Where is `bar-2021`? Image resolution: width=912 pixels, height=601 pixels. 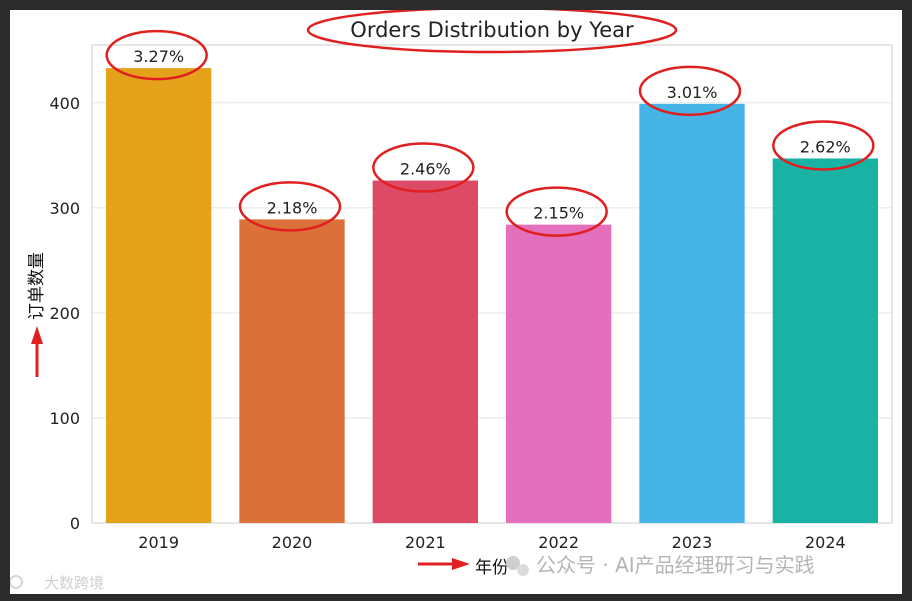 bar-2021 is located at coordinates (425, 351).